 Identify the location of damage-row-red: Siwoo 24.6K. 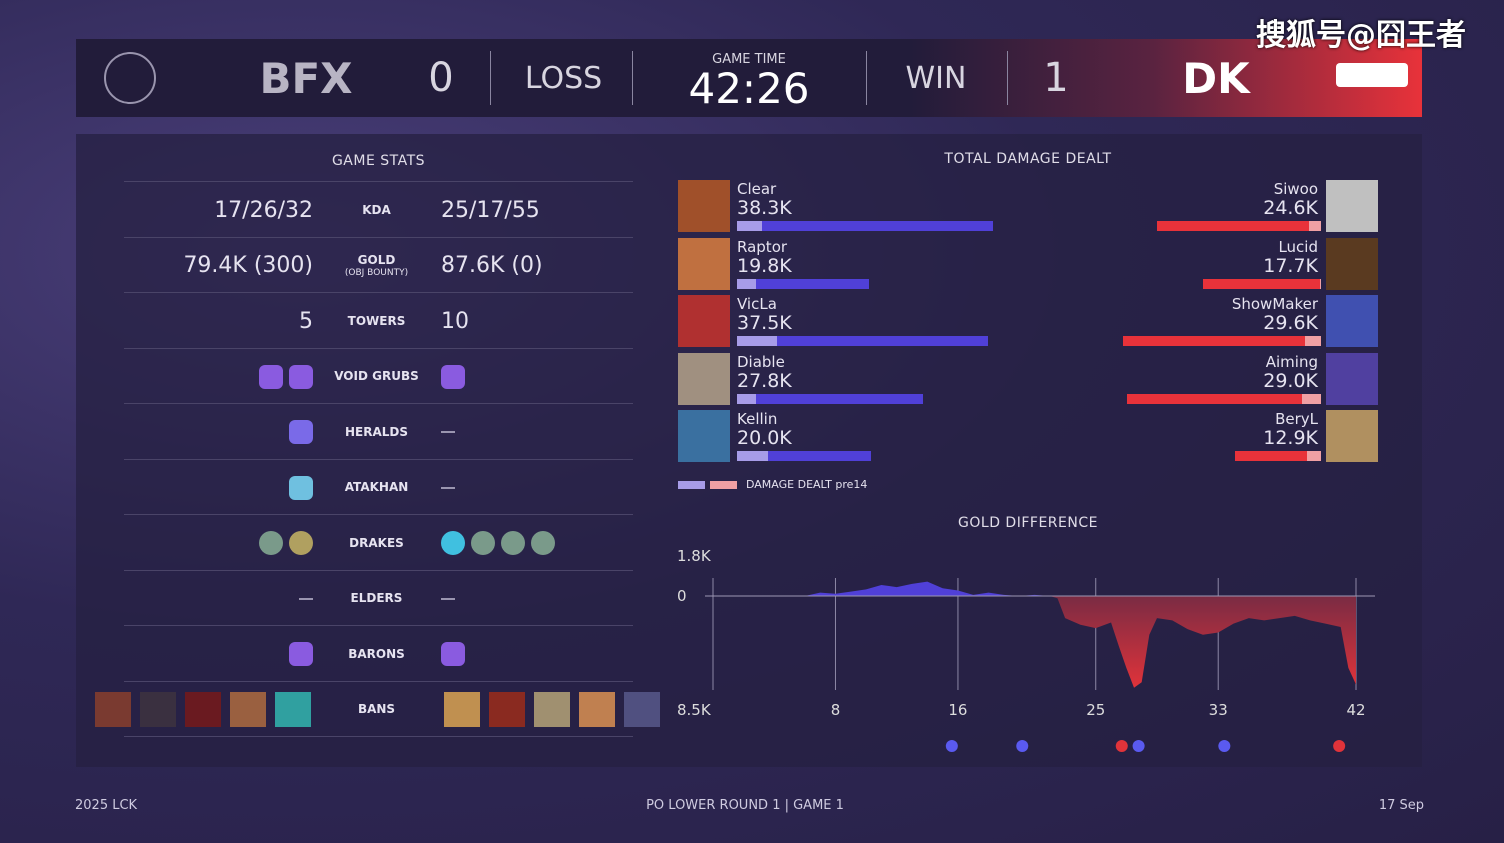
(1028, 207).